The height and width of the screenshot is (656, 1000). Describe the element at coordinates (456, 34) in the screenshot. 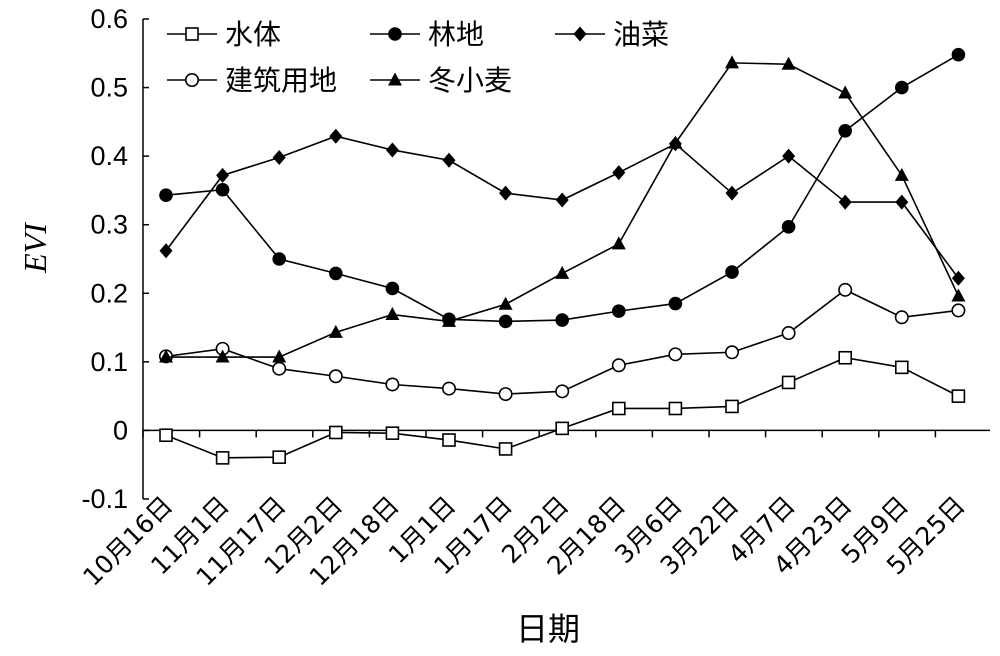

I see `legend-label: 林地` at that location.